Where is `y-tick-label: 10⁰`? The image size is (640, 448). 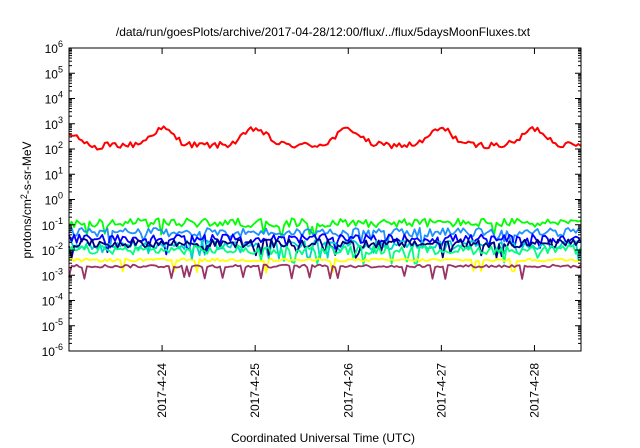
y-tick-label: 10⁰ is located at coordinates (54, 199).